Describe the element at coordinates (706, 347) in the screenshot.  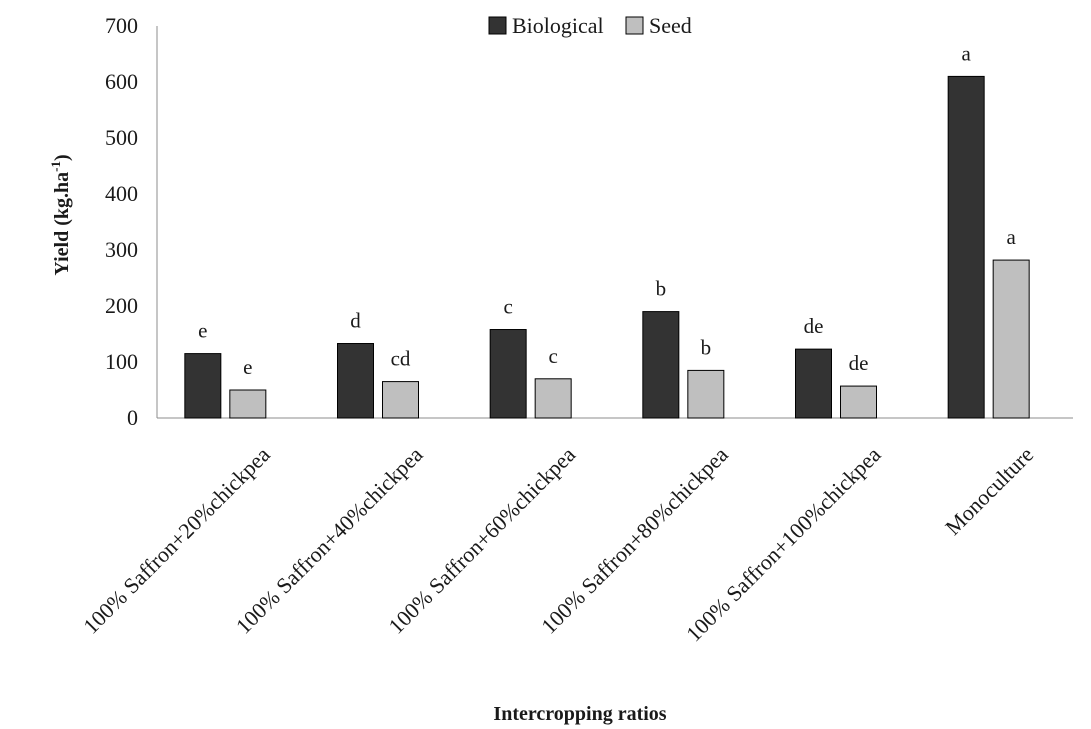
I see `significance-label-seed: b` at that location.